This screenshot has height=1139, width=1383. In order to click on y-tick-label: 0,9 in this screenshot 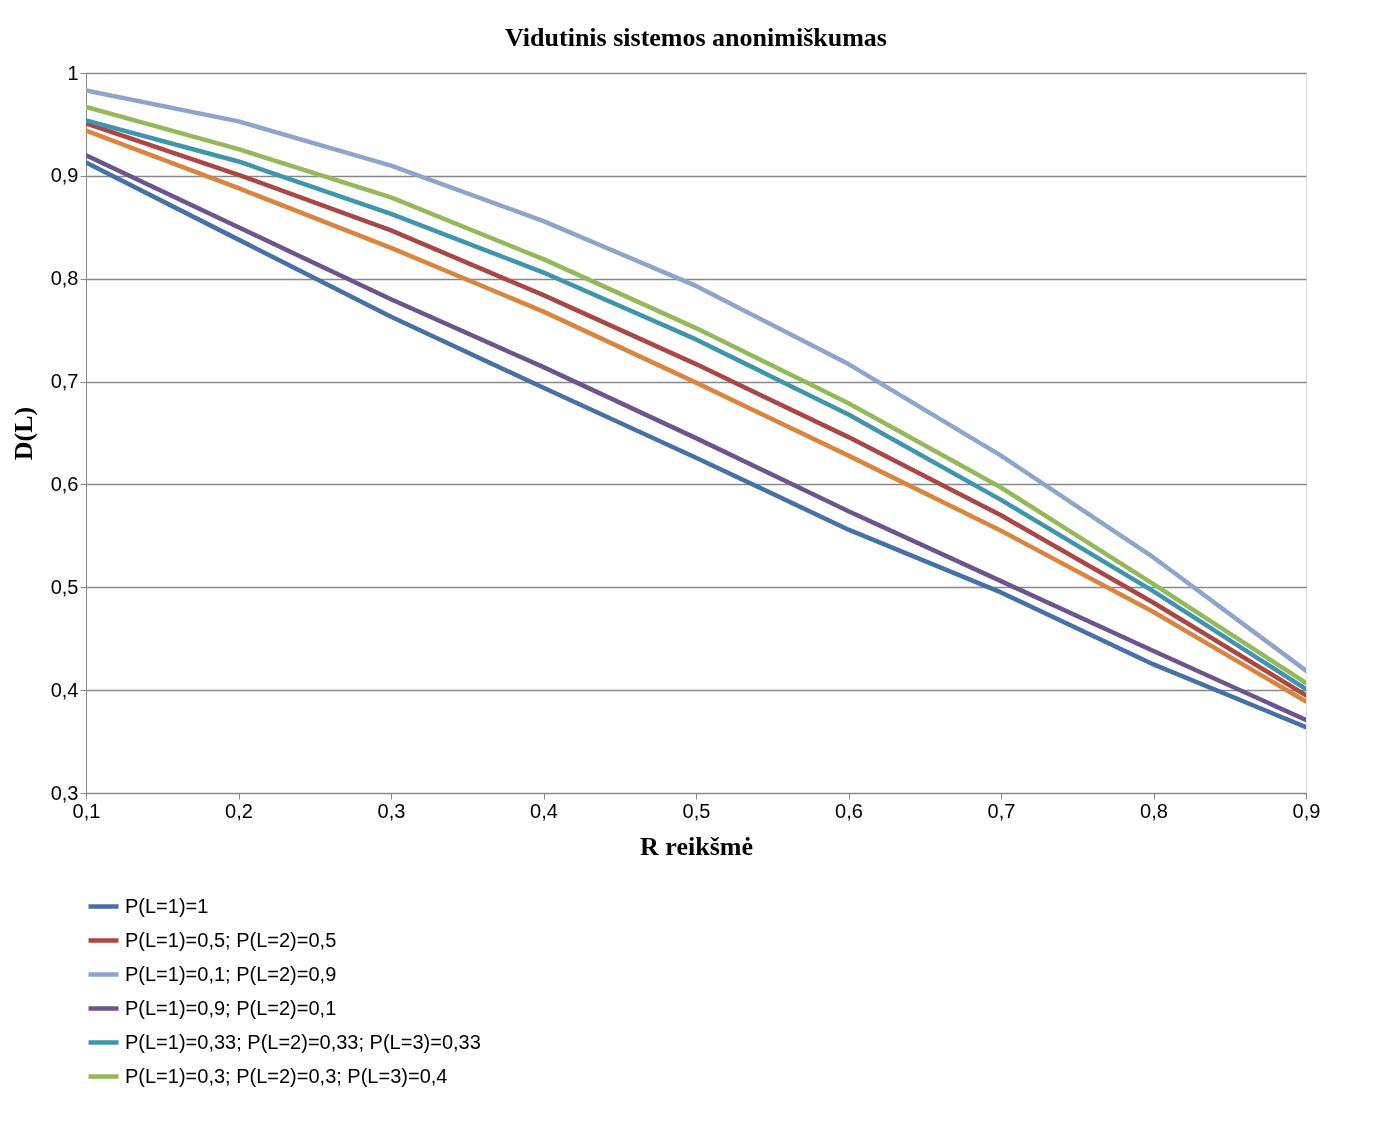, I will do `click(64, 175)`.